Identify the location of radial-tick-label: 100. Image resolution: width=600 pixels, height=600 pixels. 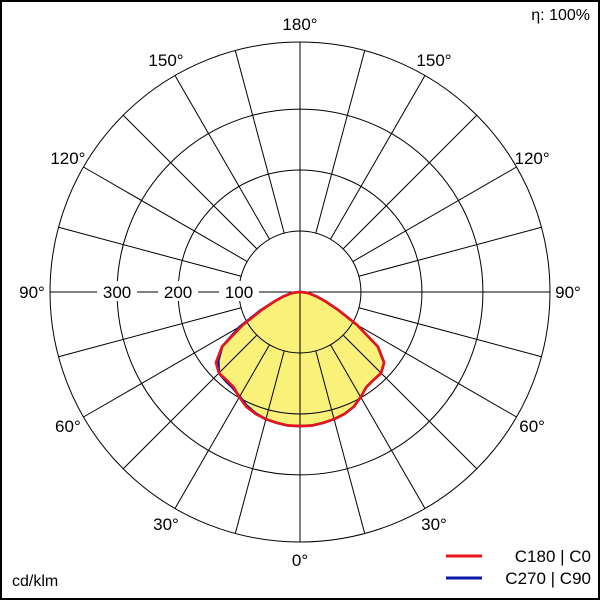
(239, 292).